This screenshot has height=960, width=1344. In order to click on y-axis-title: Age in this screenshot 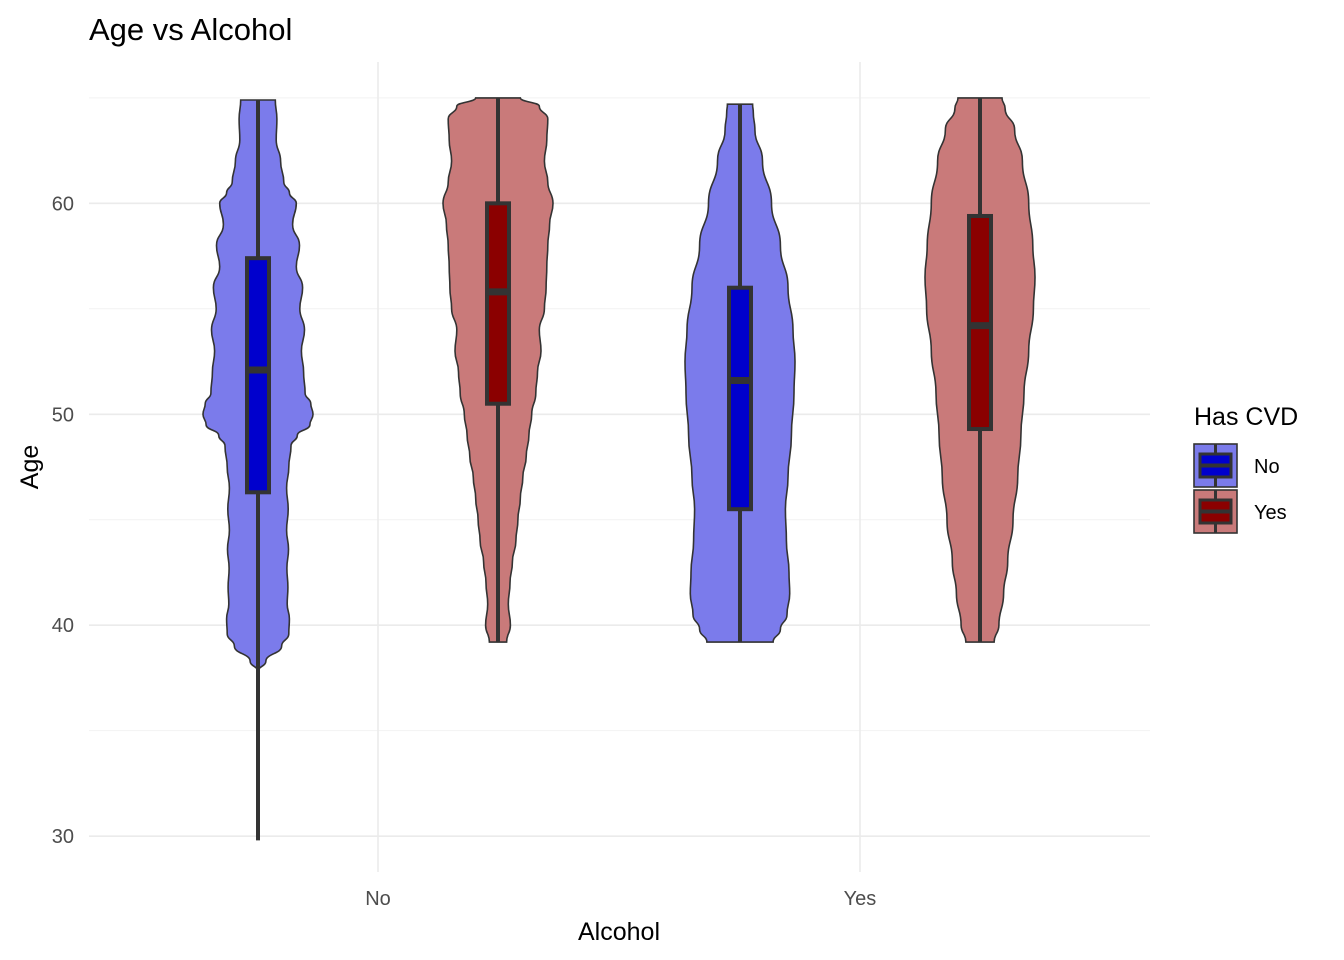, I will do `click(30, 467)`.